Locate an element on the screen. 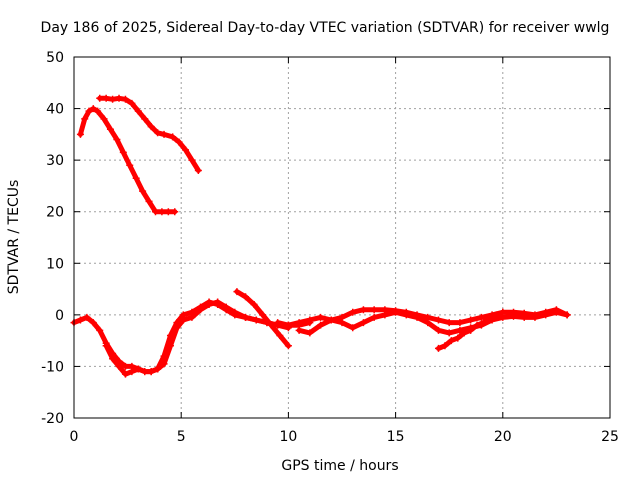  x-tick-label: 0 is located at coordinates (74, 437).